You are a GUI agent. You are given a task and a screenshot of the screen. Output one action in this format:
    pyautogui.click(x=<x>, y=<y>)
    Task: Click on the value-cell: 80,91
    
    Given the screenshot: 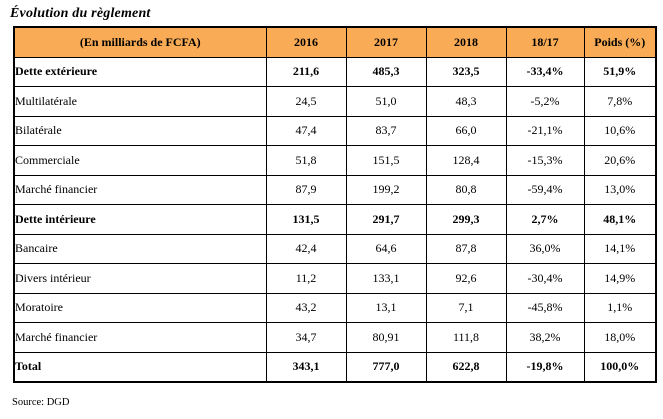 What is the action you would take?
    pyautogui.click(x=386, y=337)
    